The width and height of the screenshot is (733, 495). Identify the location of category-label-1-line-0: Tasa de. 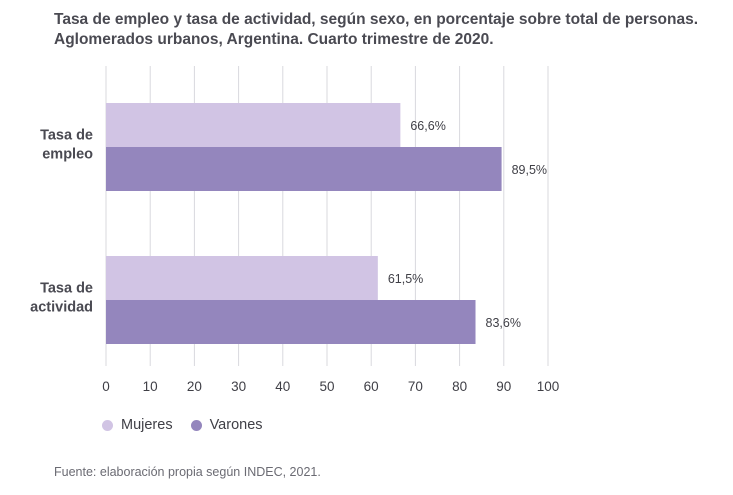
(66, 289).